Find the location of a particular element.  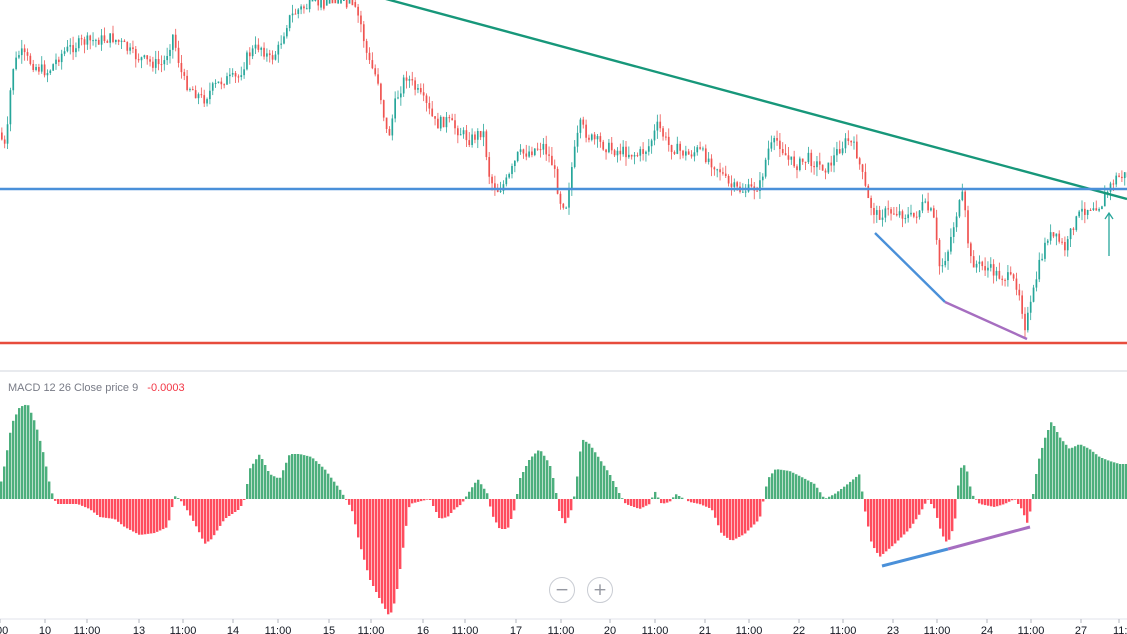

macd-legend: MACD 12 26 Close price 9 -0.0003 is located at coordinates (96, 388).